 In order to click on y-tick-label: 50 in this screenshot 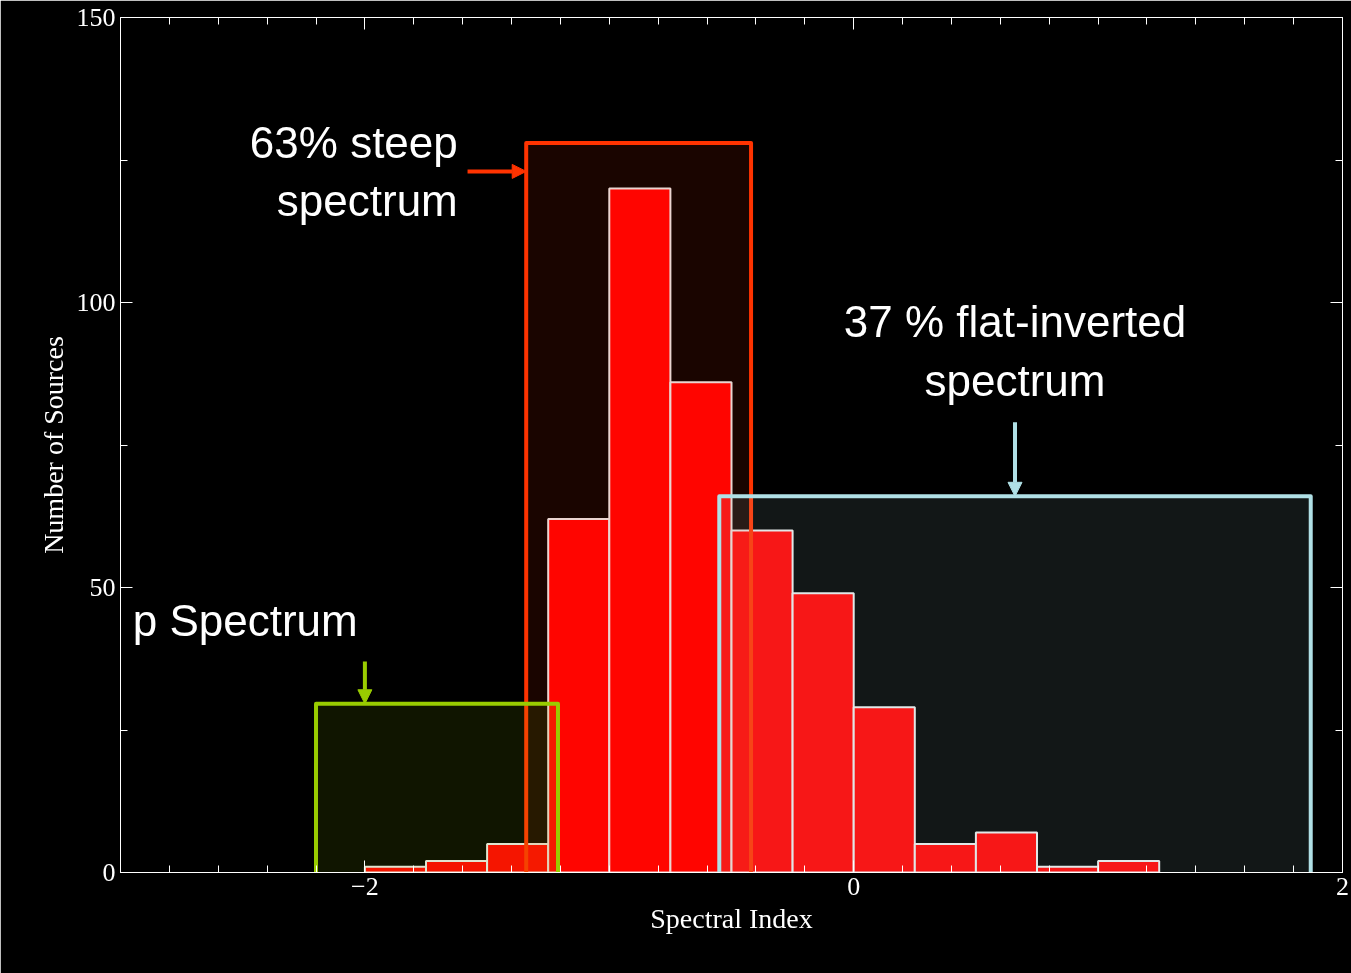, I will do `click(102, 587)`.